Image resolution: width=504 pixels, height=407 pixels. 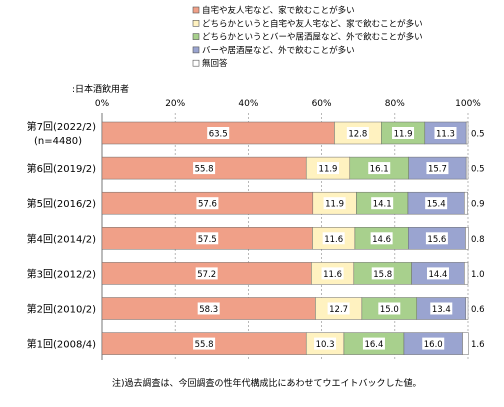 I want to click on data-label: 14.4, so click(x=438, y=275).